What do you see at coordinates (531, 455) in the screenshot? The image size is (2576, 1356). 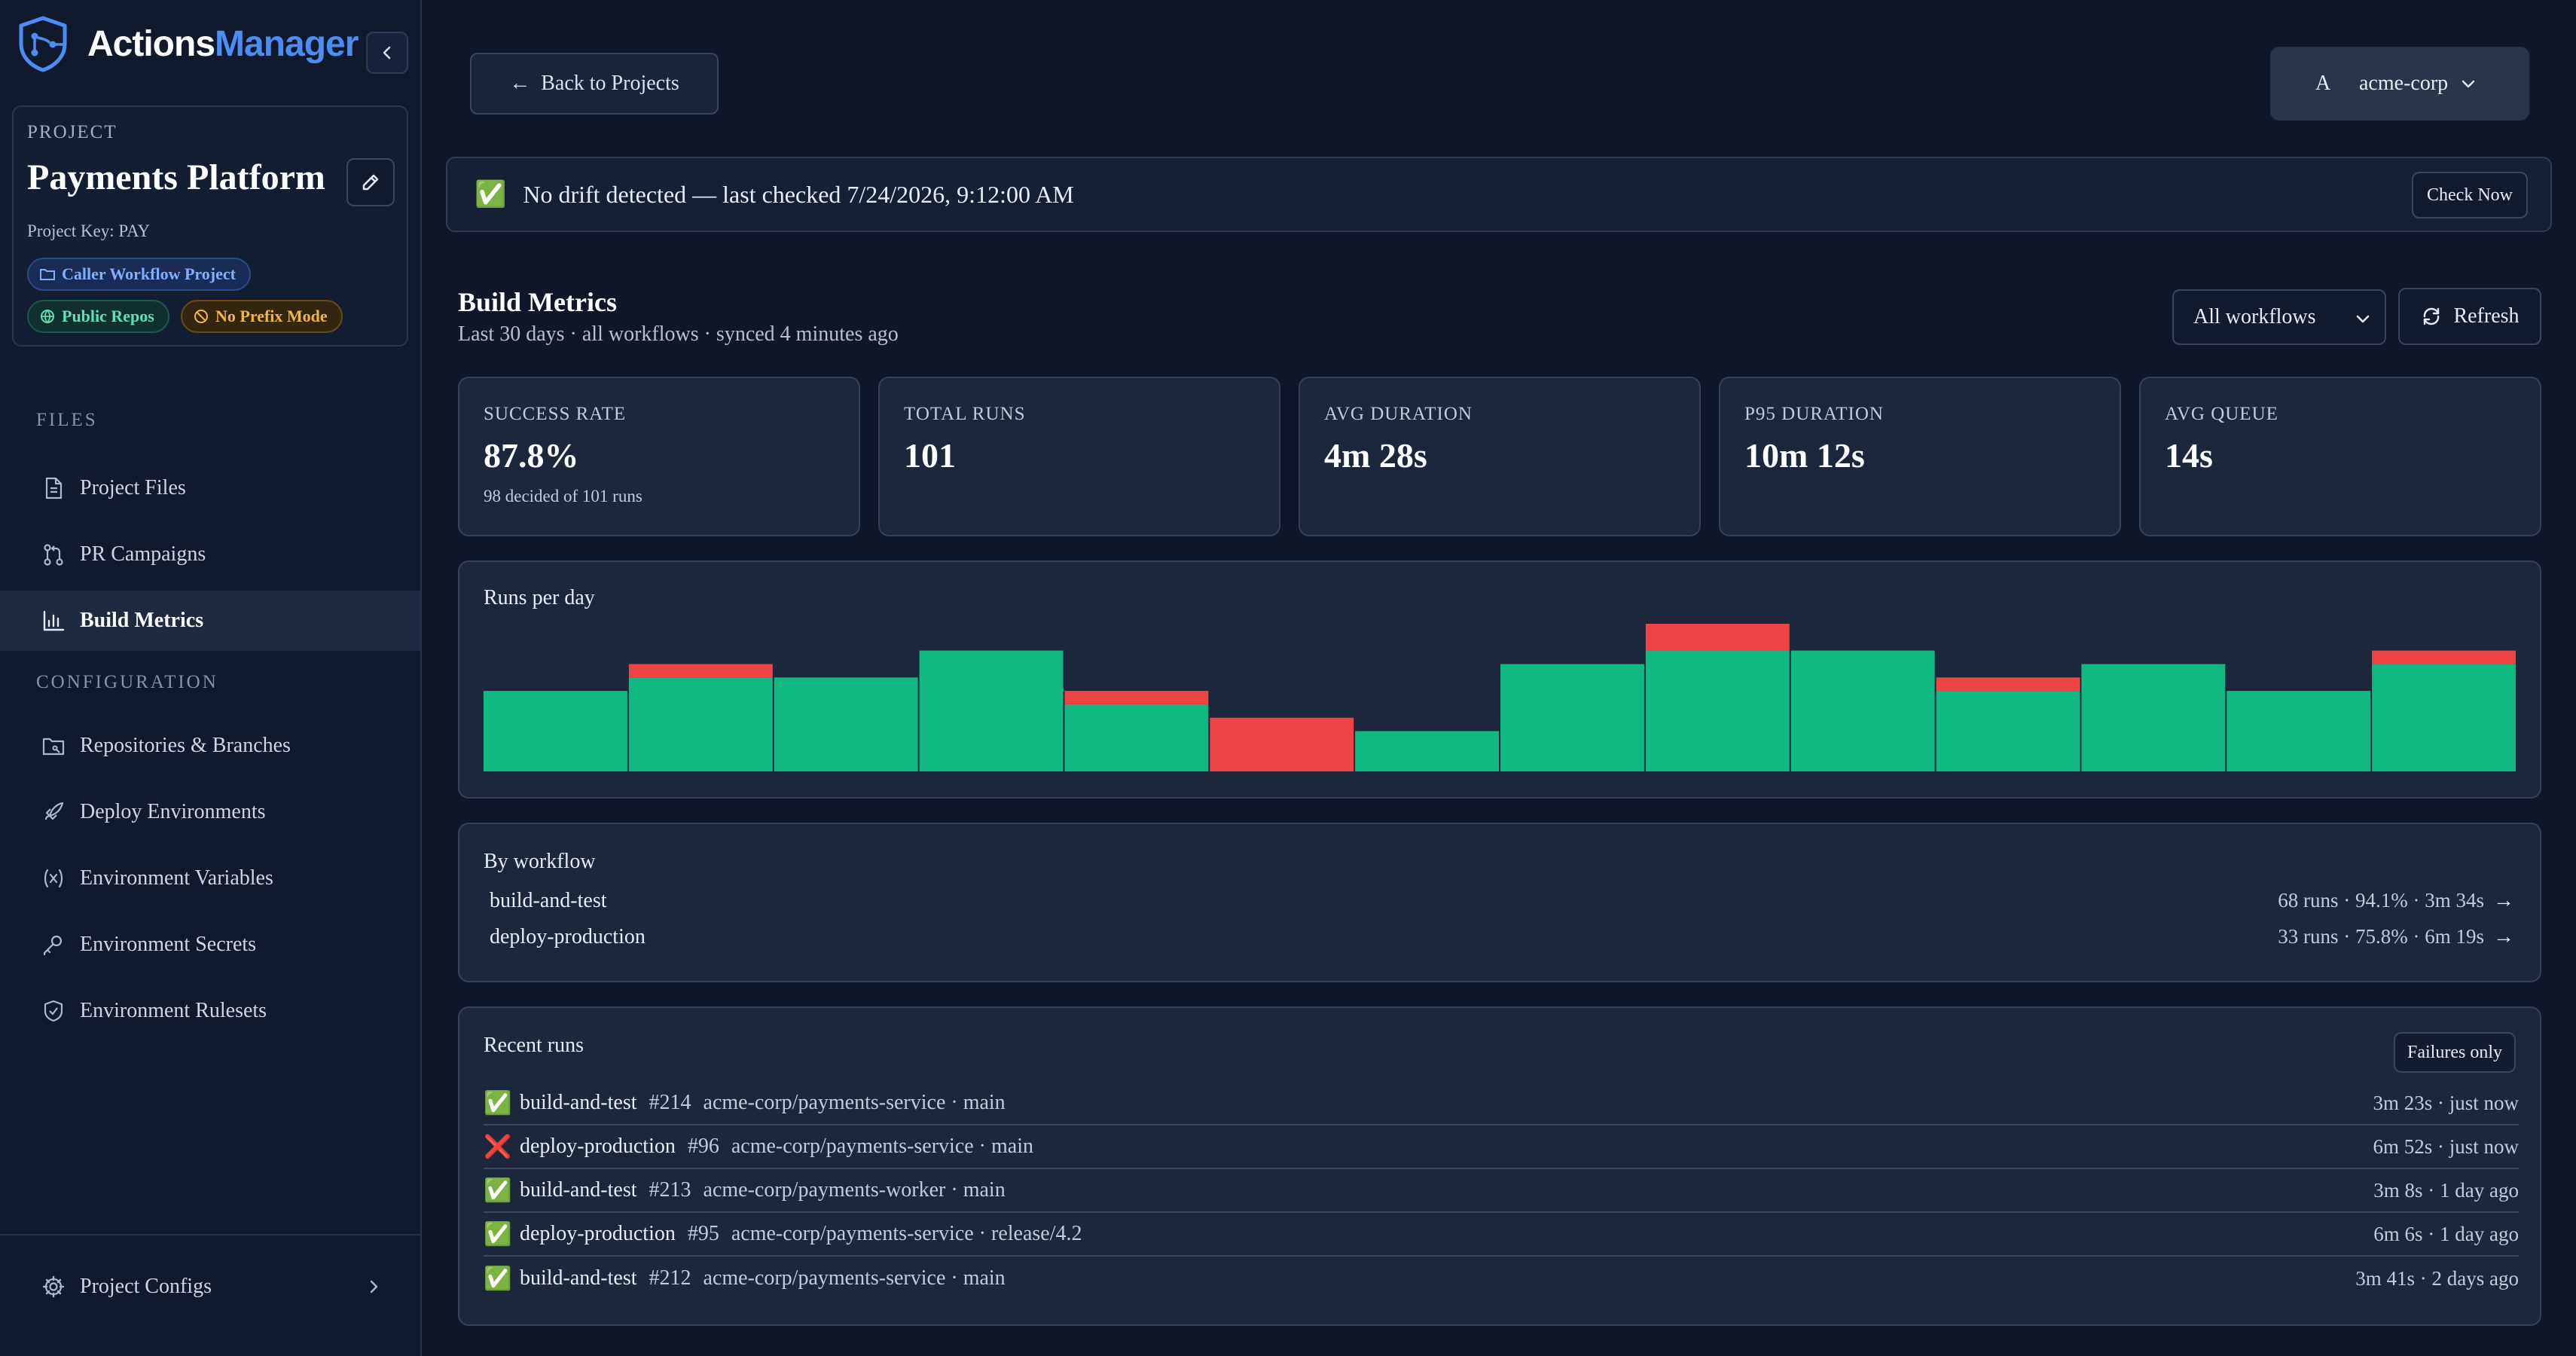 I see `stat-value: 87.8%` at bounding box center [531, 455].